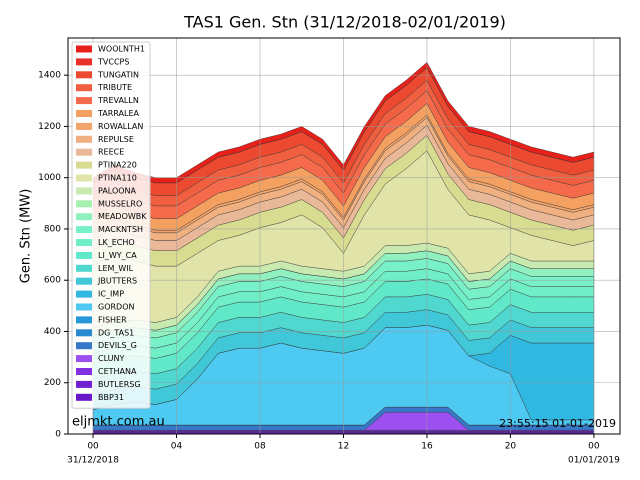  Describe the element at coordinates (117, 190) in the screenshot. I see `legend-label: PALOONA` at that location.